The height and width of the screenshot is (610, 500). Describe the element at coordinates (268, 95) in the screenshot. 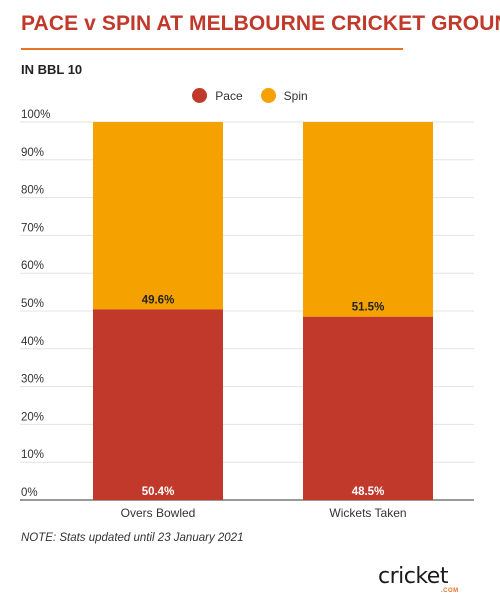

I see `legend-swatch-spin` at that location.